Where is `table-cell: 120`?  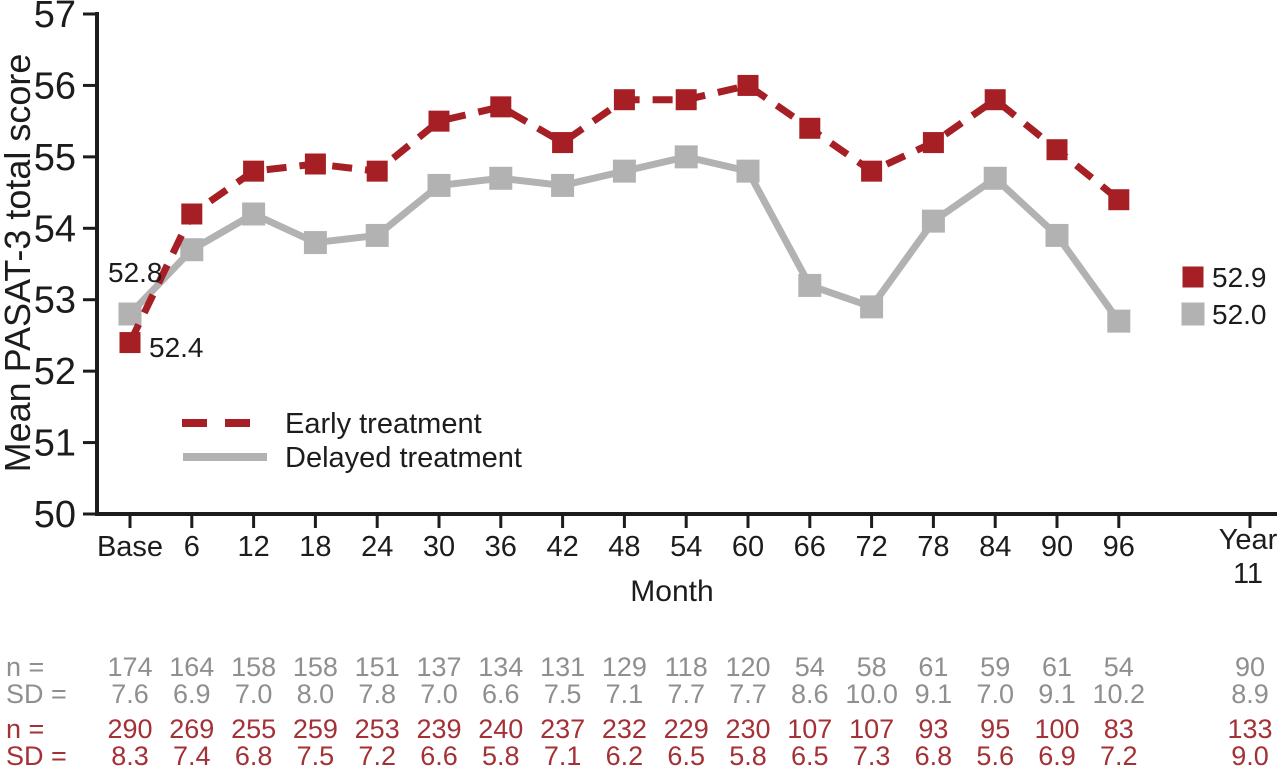
table-cell: 120 is located at coordinates (747, 667).